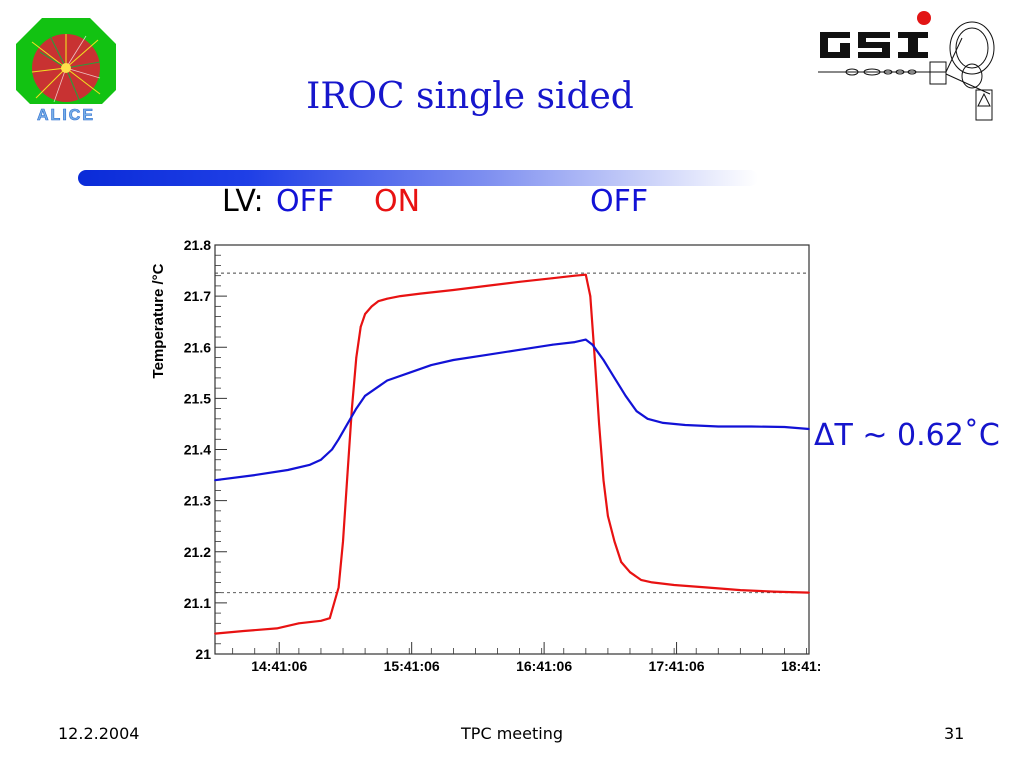  What do you see at coordinates (203, 654) in the screenshot?
I see `y-tick-label: 21` at bounding box center [203, 654].